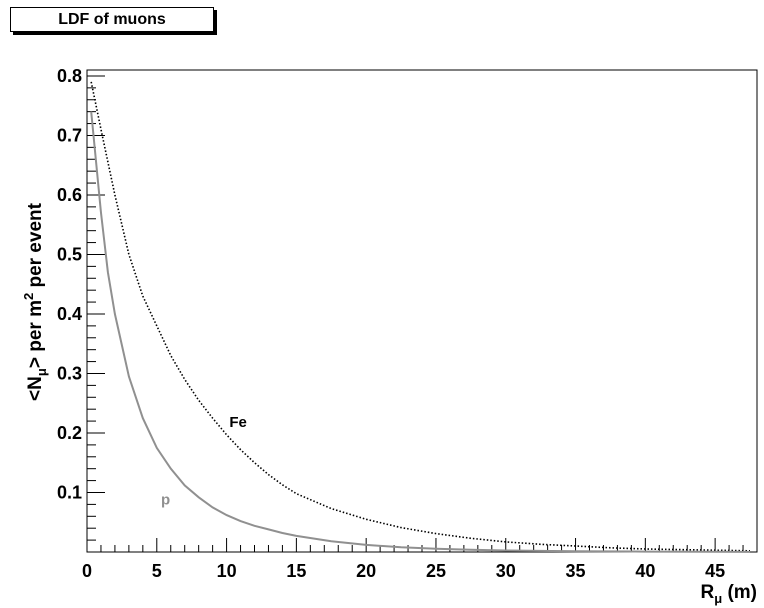  I want to click on y-tick-label: 0.7, so click(69, 135).